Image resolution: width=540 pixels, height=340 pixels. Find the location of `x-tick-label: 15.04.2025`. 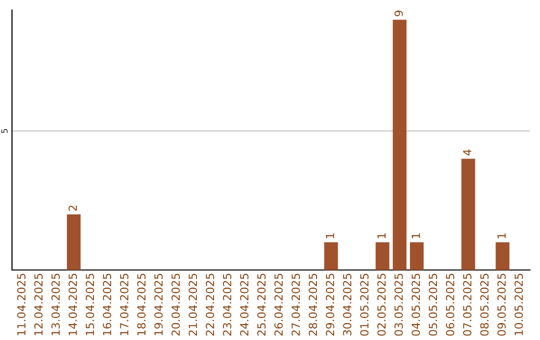

x-tick-label: 15.04.2025 is located at coordinates (90, 305).